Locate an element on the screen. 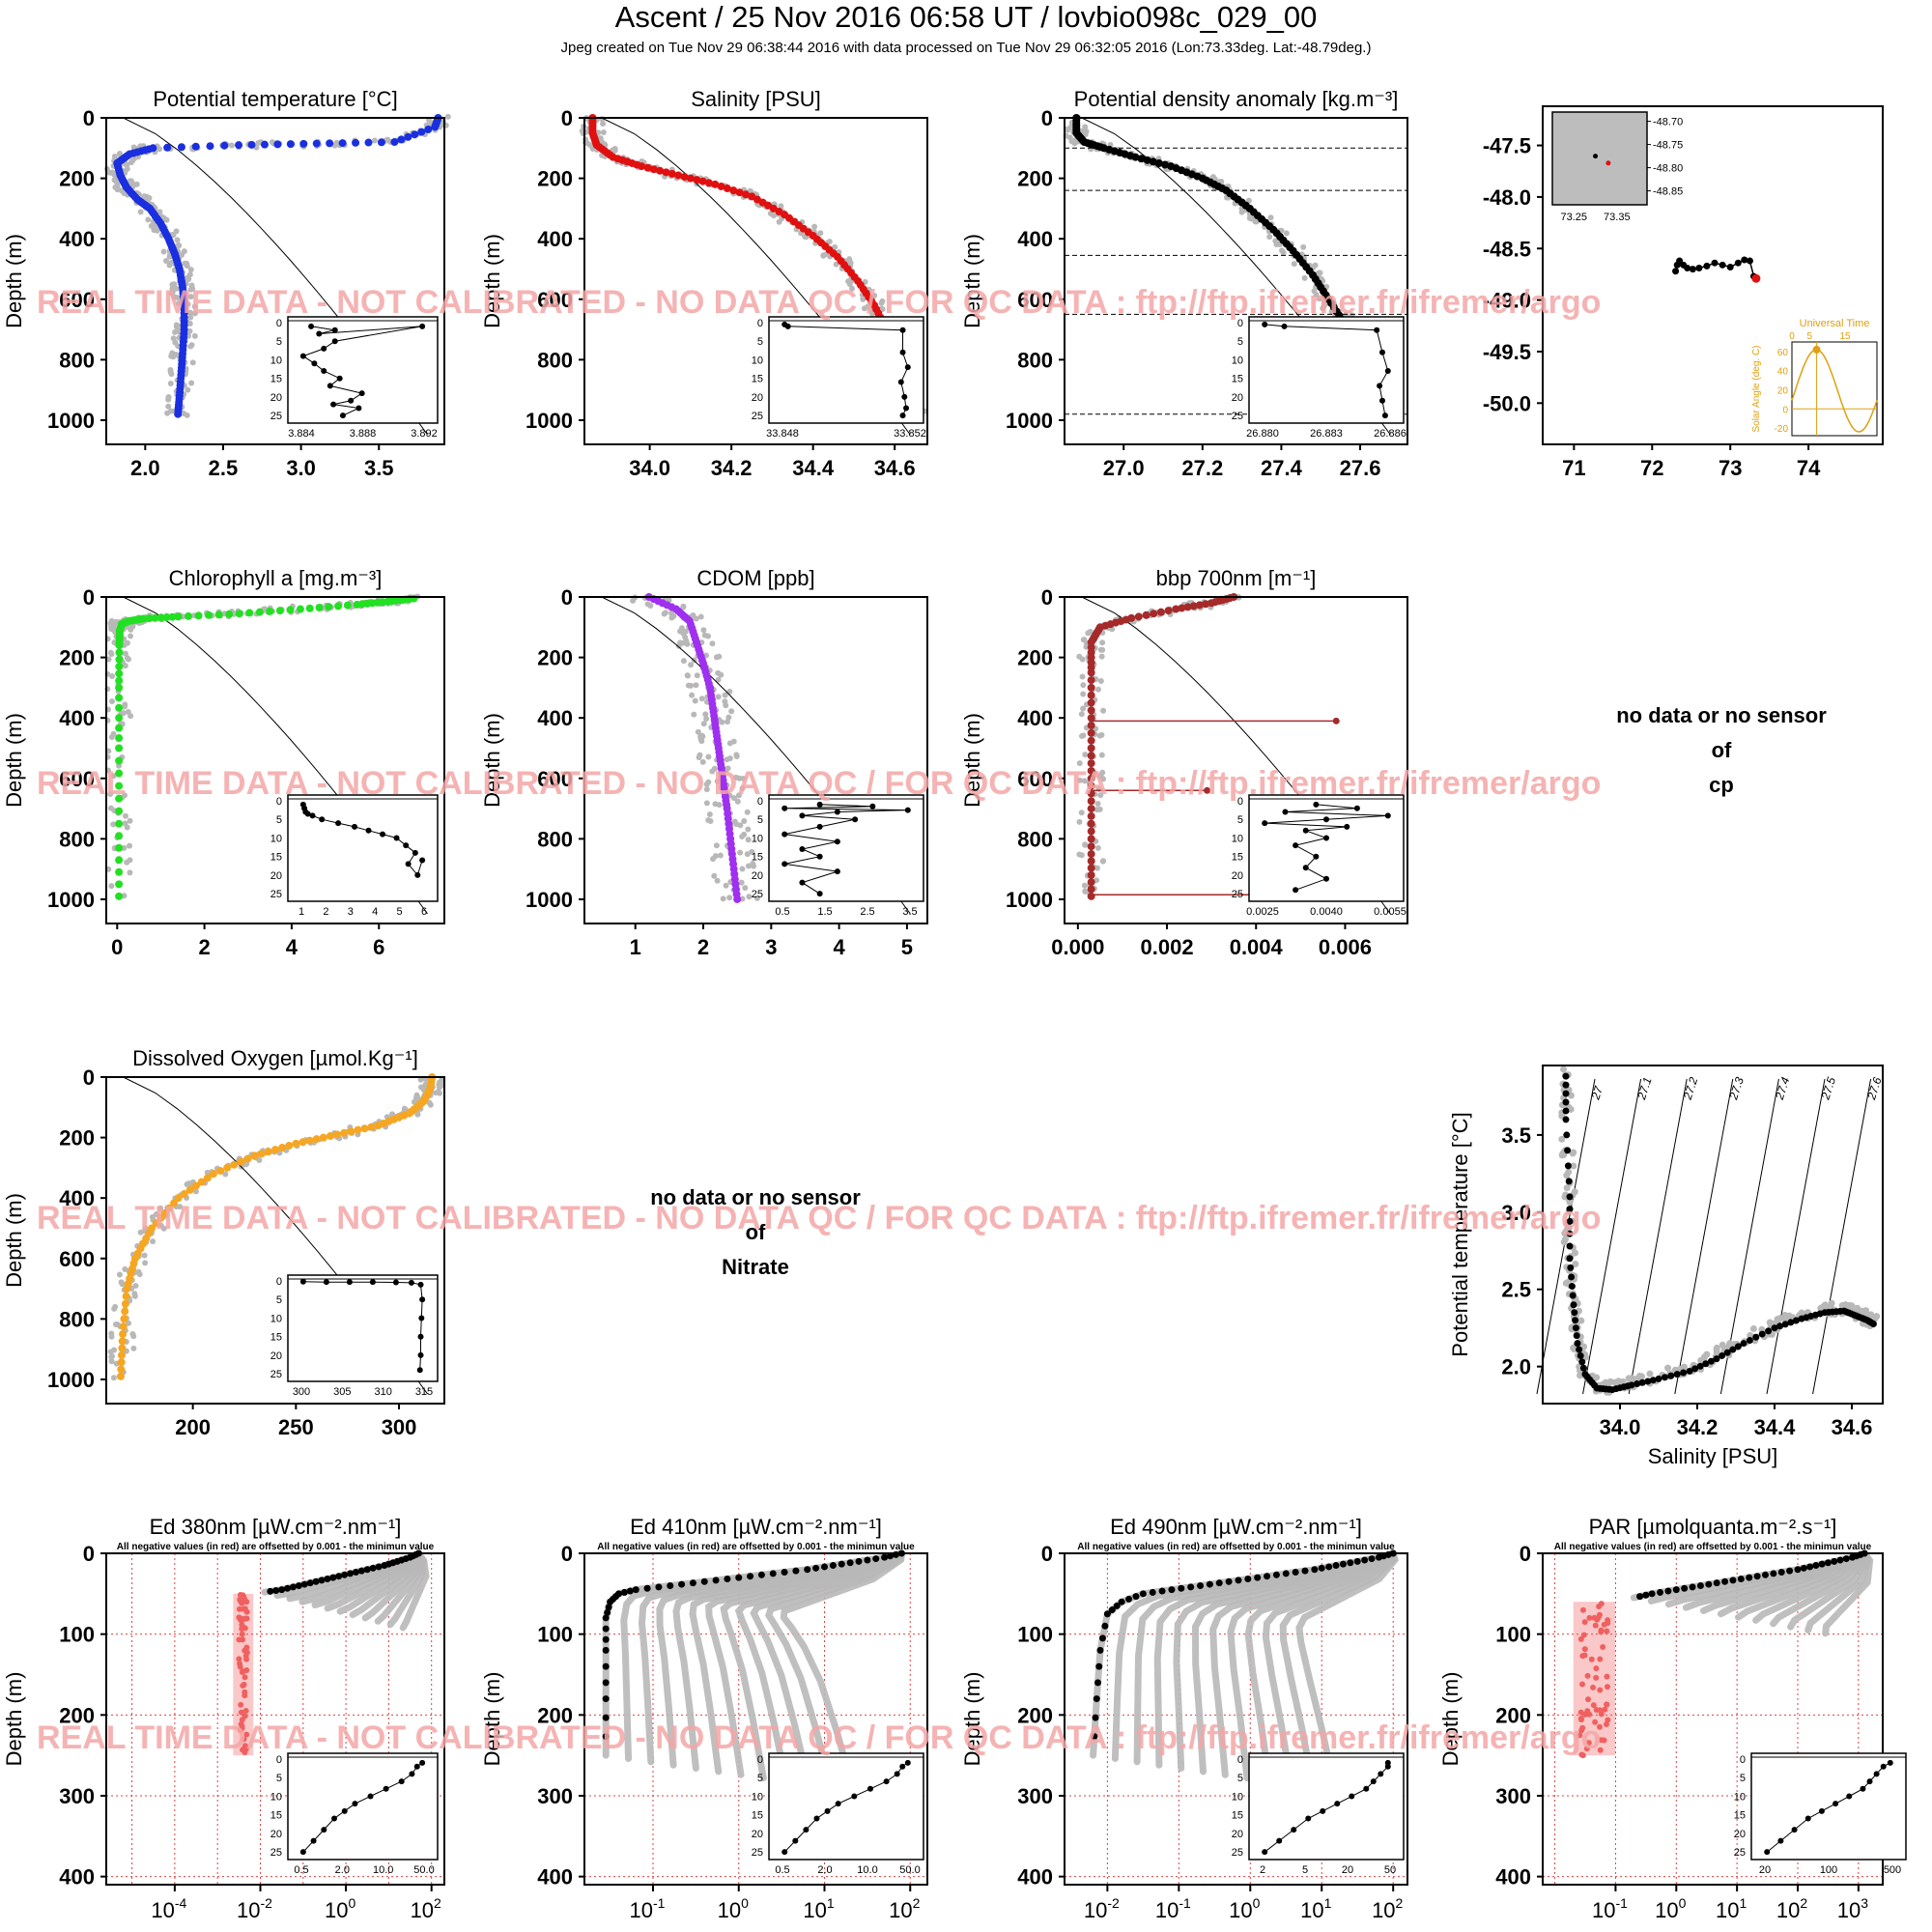 This screenshot has height=1932, width=1932. x-tick-label: 34.6 is located at coordinates (895, 468).